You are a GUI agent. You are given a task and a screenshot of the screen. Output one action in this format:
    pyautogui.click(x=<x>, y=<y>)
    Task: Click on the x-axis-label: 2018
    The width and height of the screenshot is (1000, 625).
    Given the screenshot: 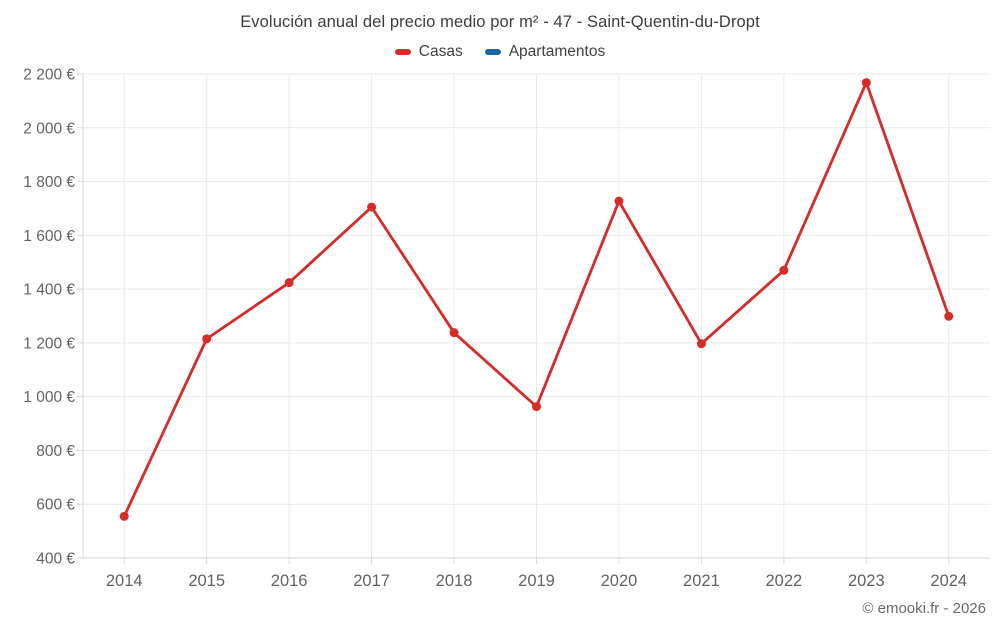 What is the action you would take?
    pyautogui.click(x=454, y=581)
    